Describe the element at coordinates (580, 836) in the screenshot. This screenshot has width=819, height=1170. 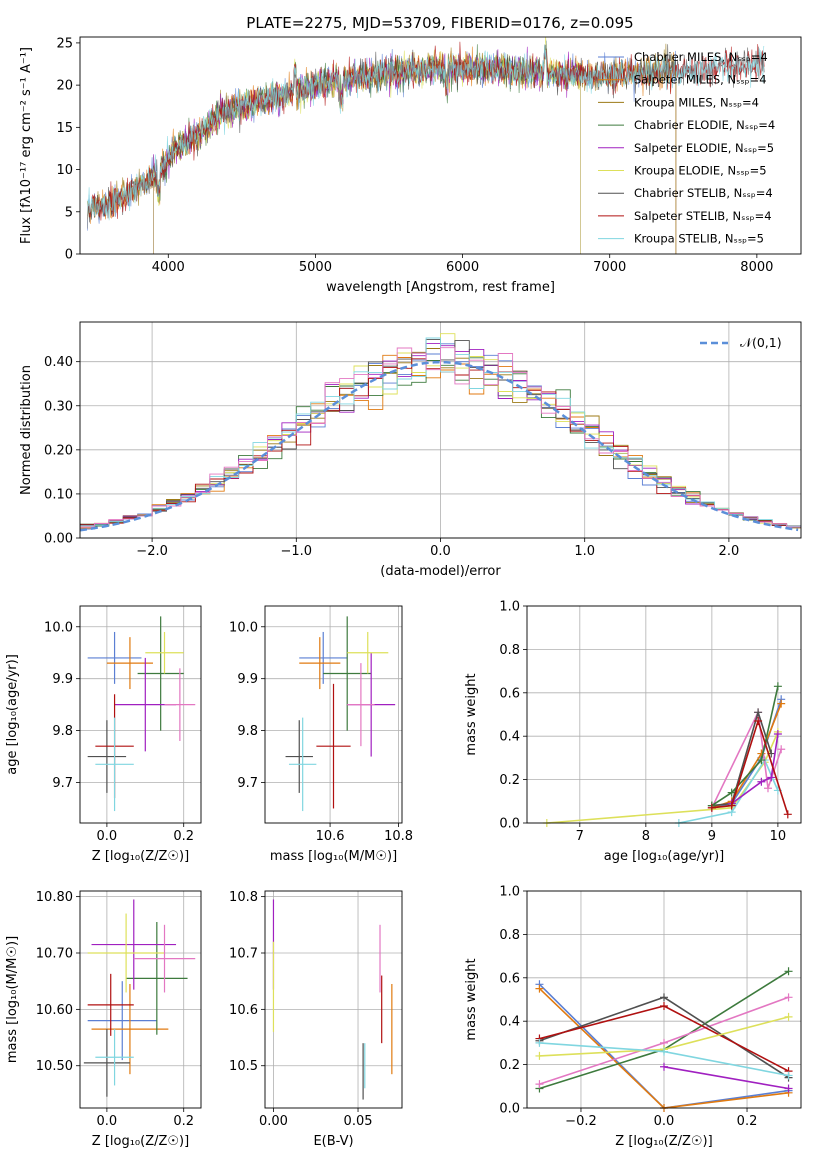
I see `x-tick-label: 7` at that location.